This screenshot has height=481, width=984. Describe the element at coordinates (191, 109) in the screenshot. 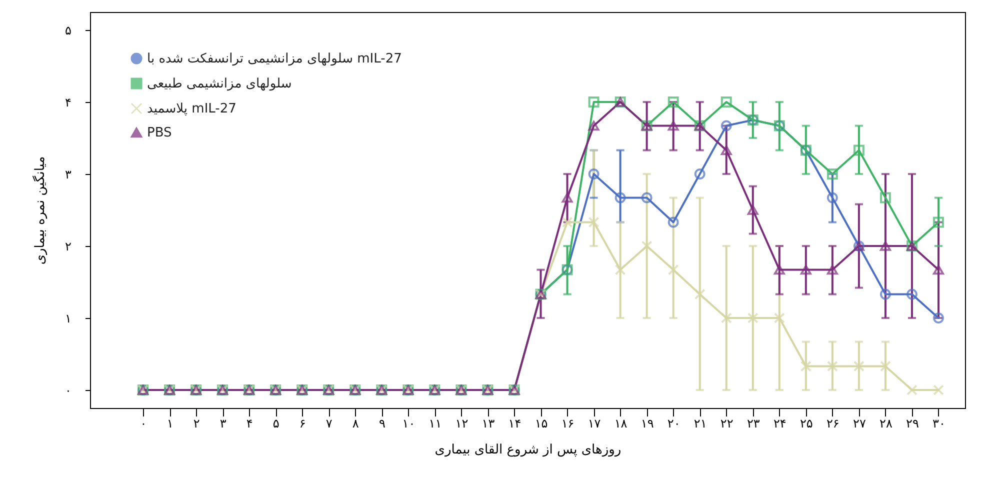

I see `legend-label: پلاسمید mIL-27` at that location.